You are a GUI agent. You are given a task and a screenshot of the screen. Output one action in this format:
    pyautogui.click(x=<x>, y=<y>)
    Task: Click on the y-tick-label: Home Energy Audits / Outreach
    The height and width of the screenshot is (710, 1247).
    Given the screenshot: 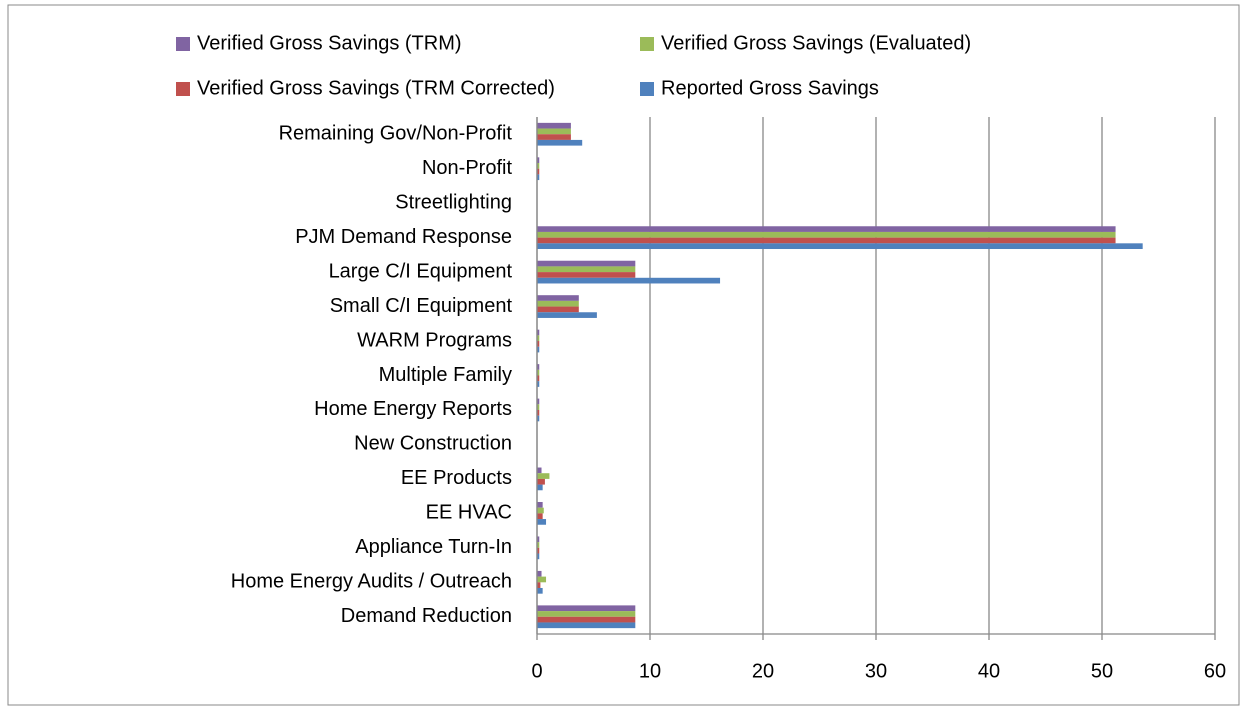 What is the action you would take?
    pyautogui.click(x=371, y=582)
    